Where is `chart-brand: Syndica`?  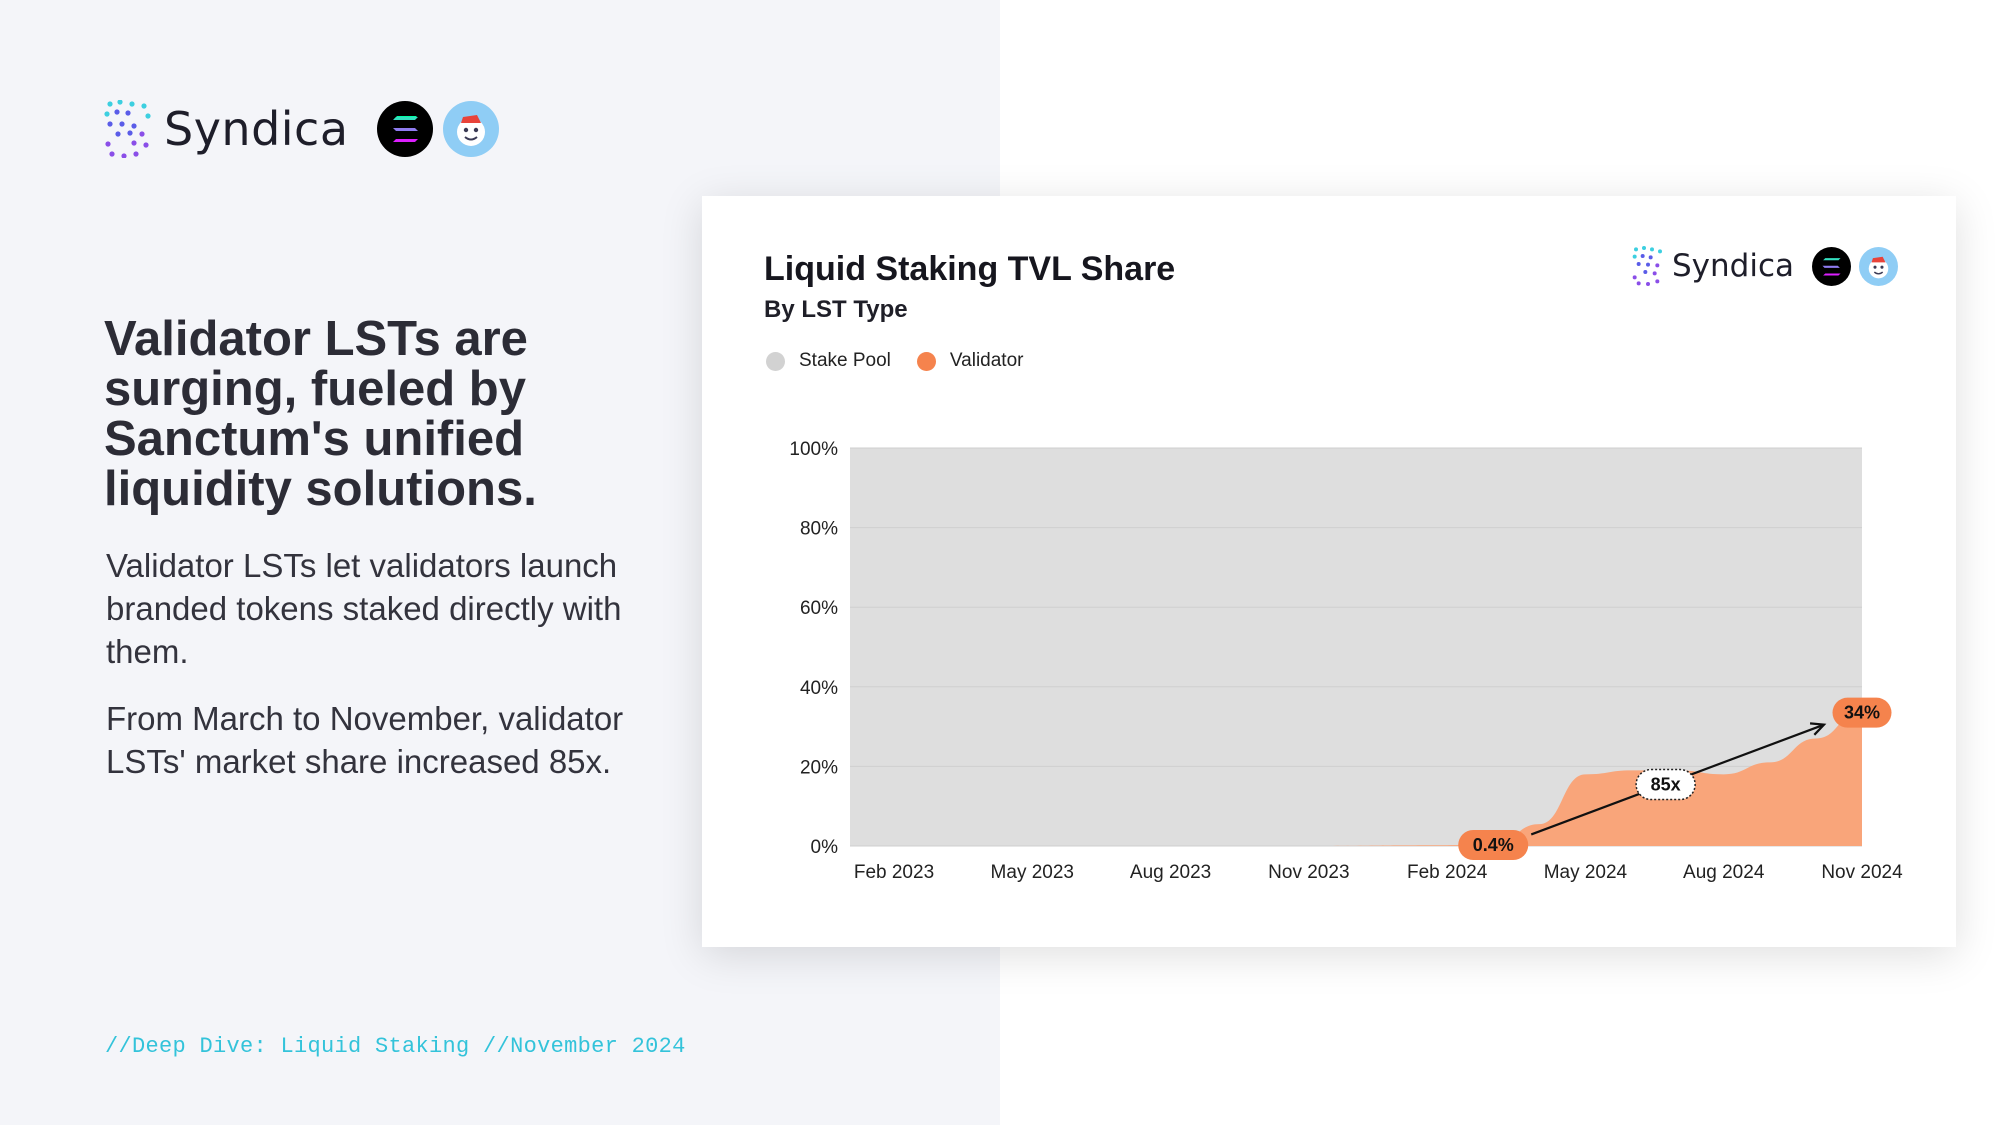
chart-brand: Syndica is located at coordinates (1765, 266).